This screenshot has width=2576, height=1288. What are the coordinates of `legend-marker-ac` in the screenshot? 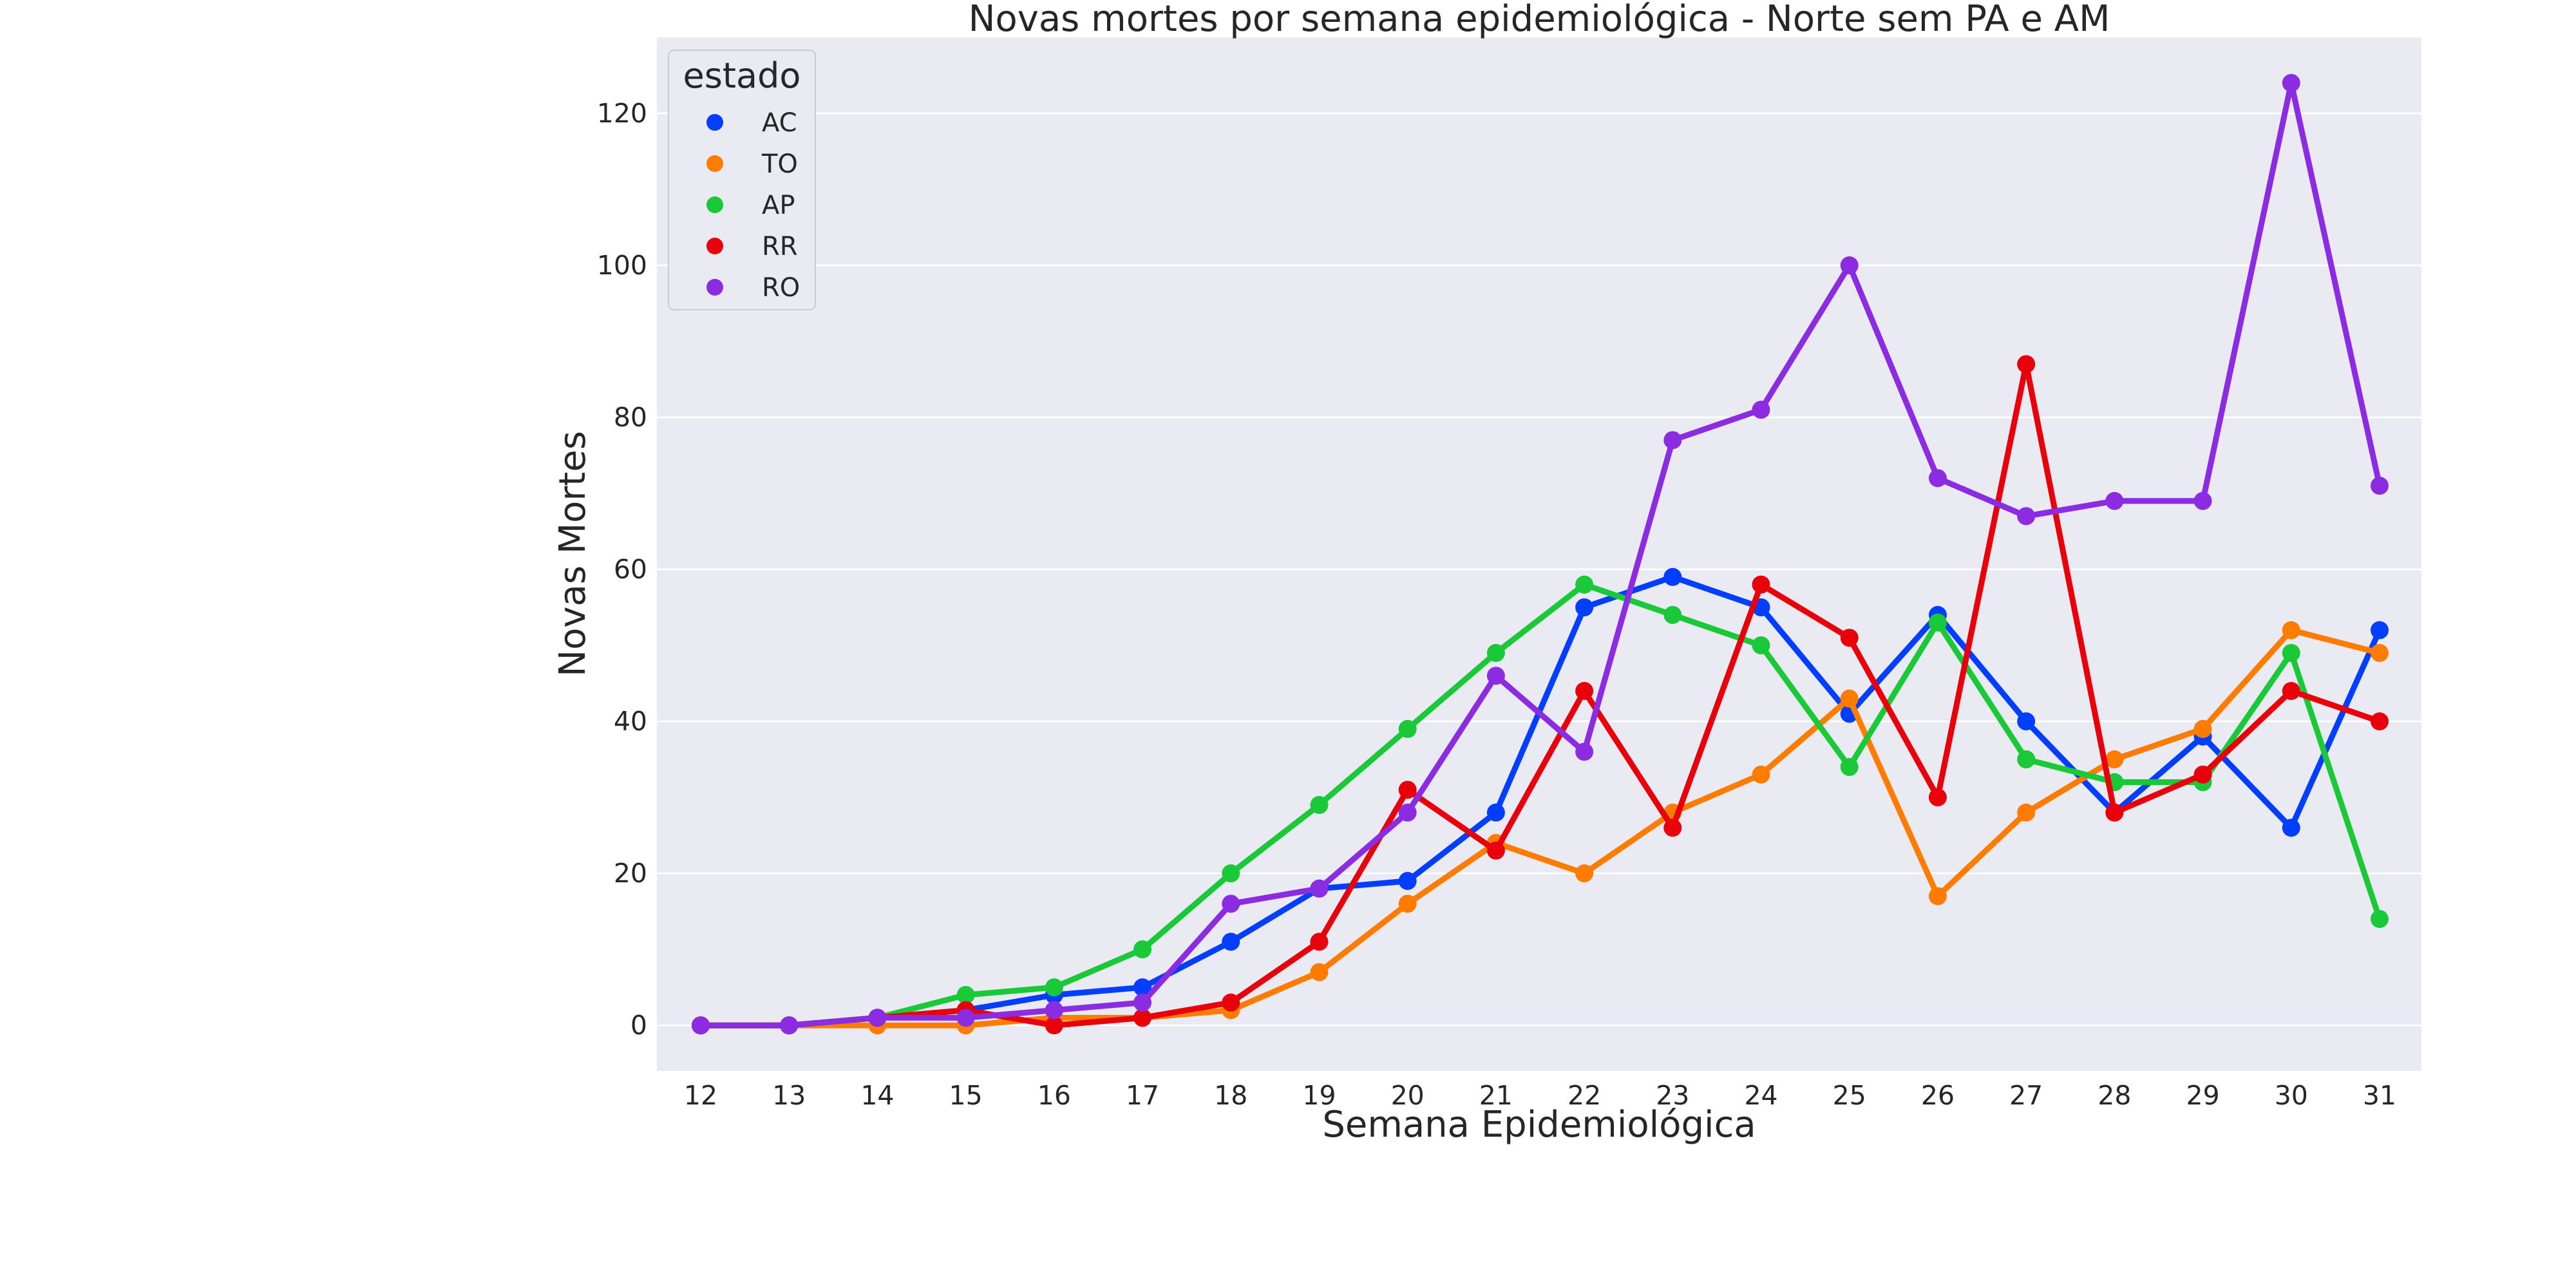 It's located at (715, 123).